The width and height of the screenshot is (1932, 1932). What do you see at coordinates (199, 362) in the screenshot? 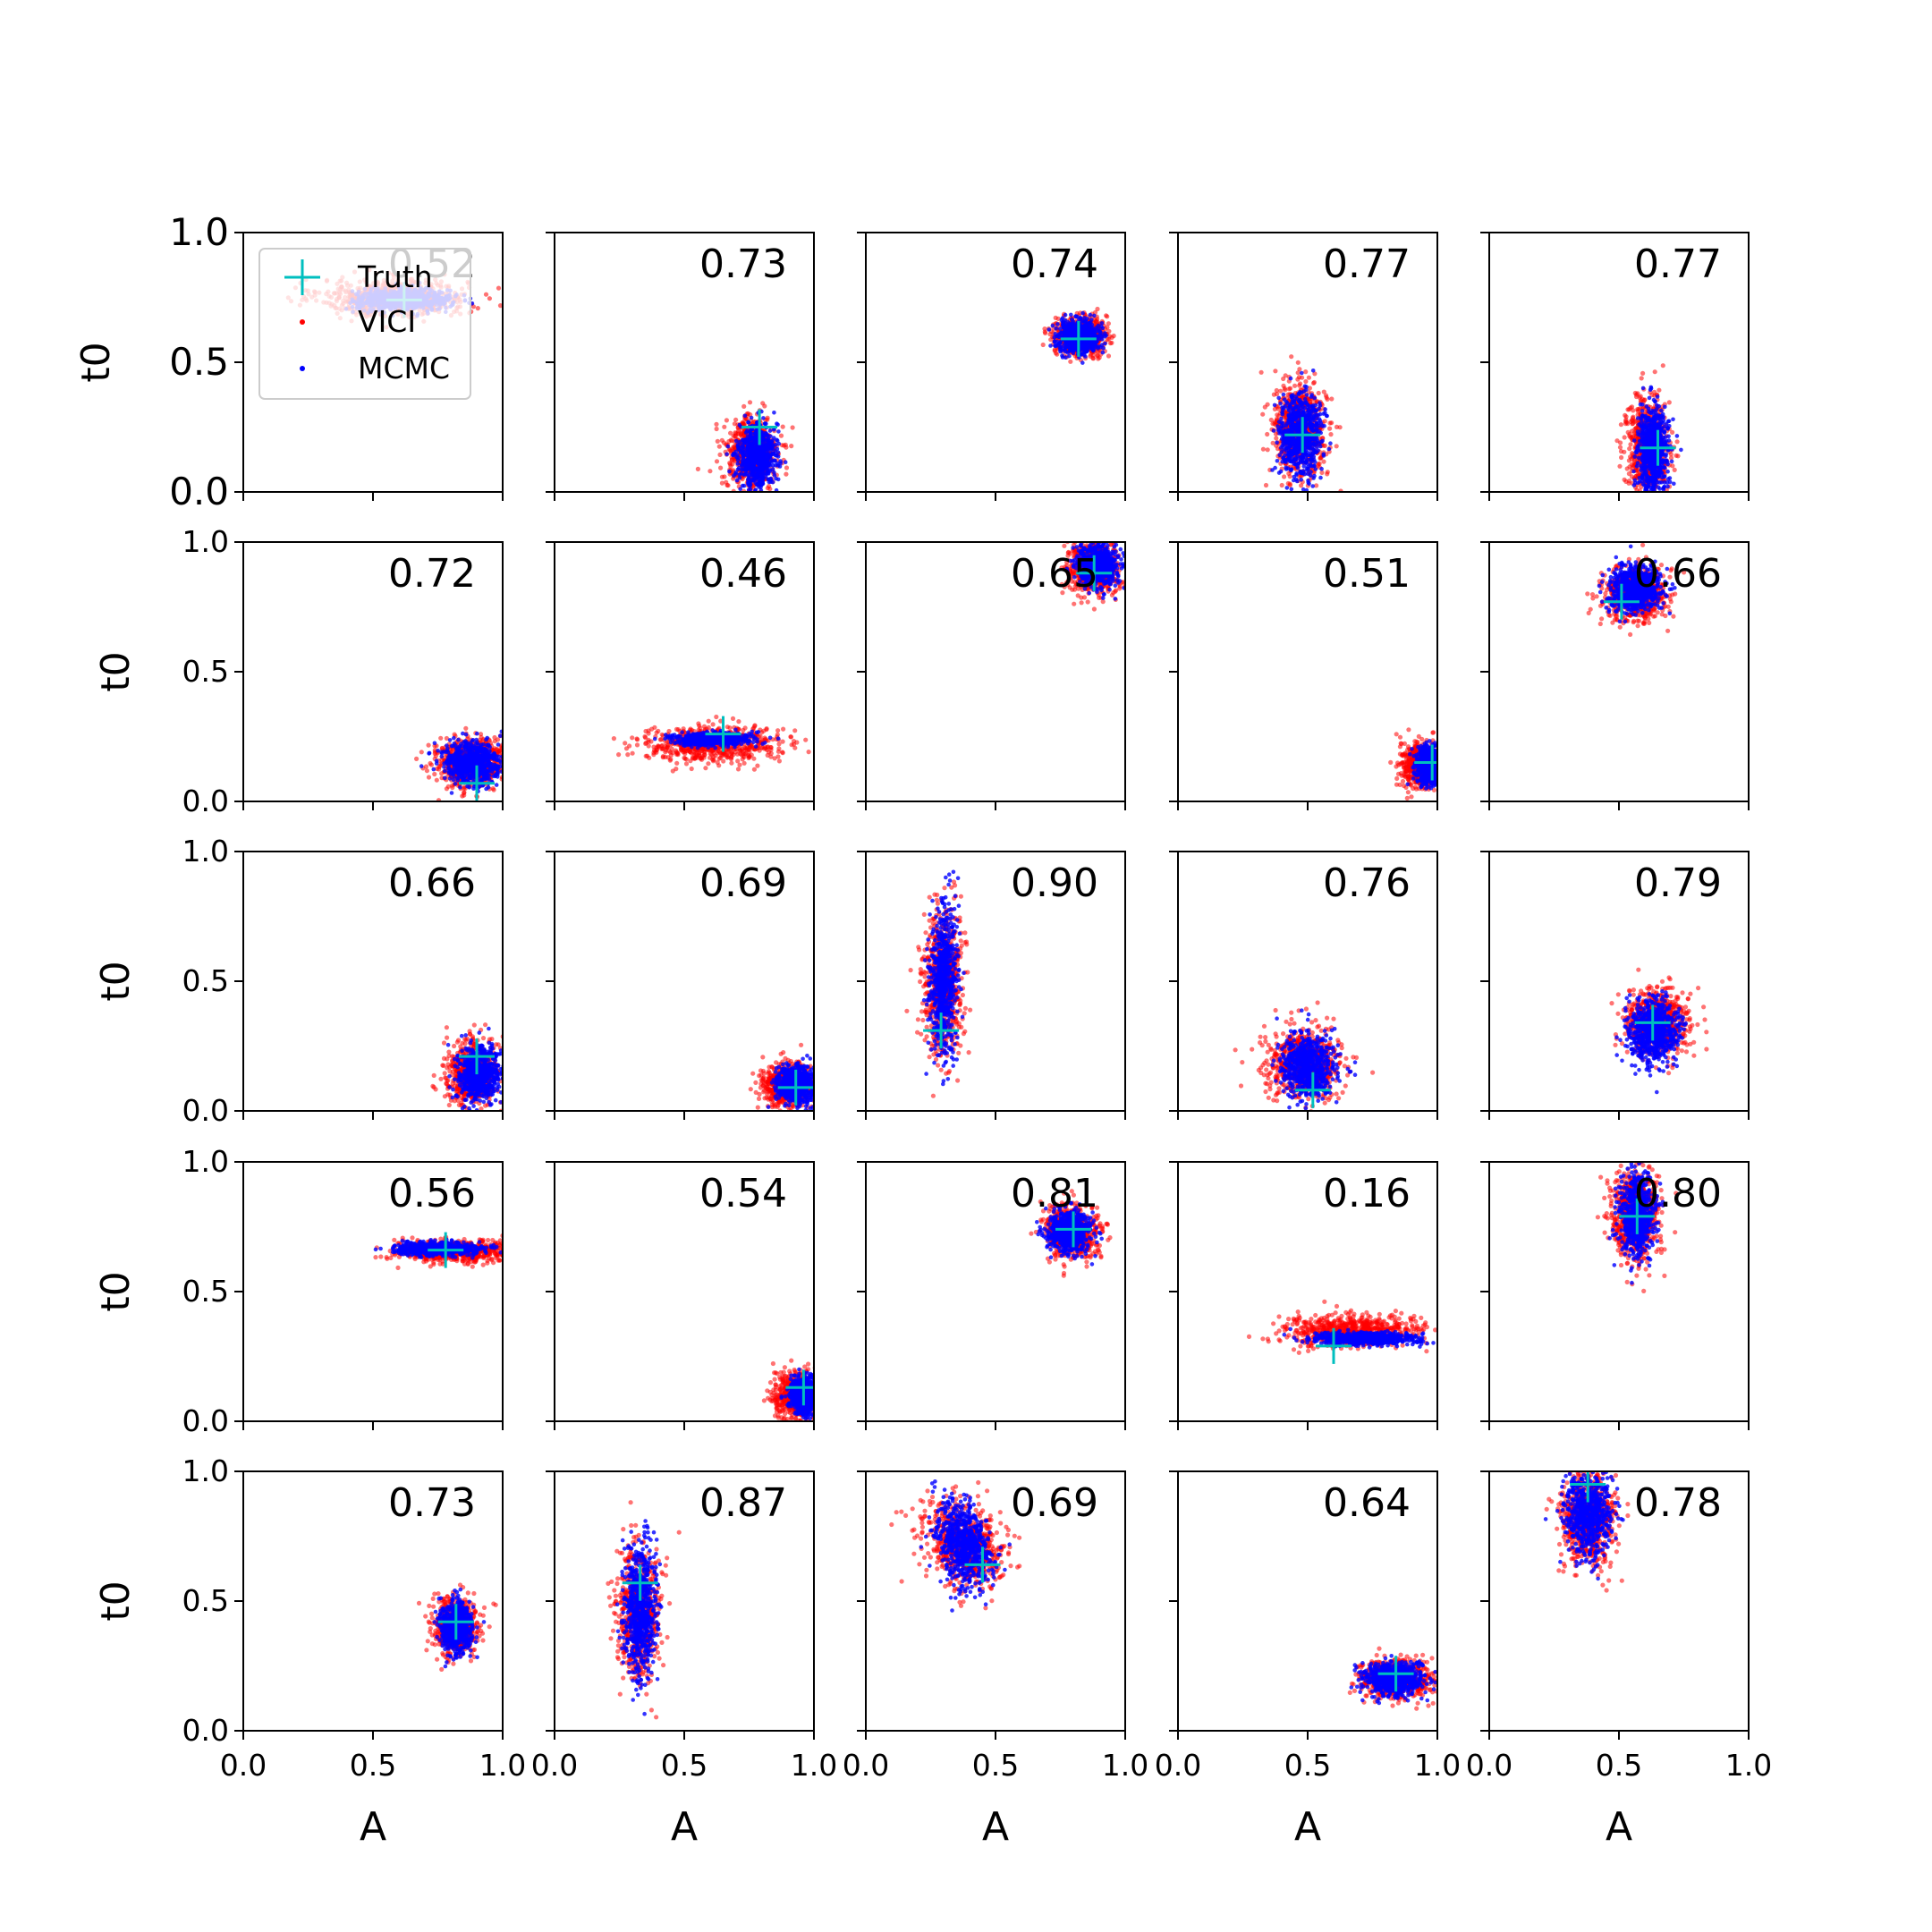
I see `y-tick-label: 0.5` at bounding box center [199, 362].